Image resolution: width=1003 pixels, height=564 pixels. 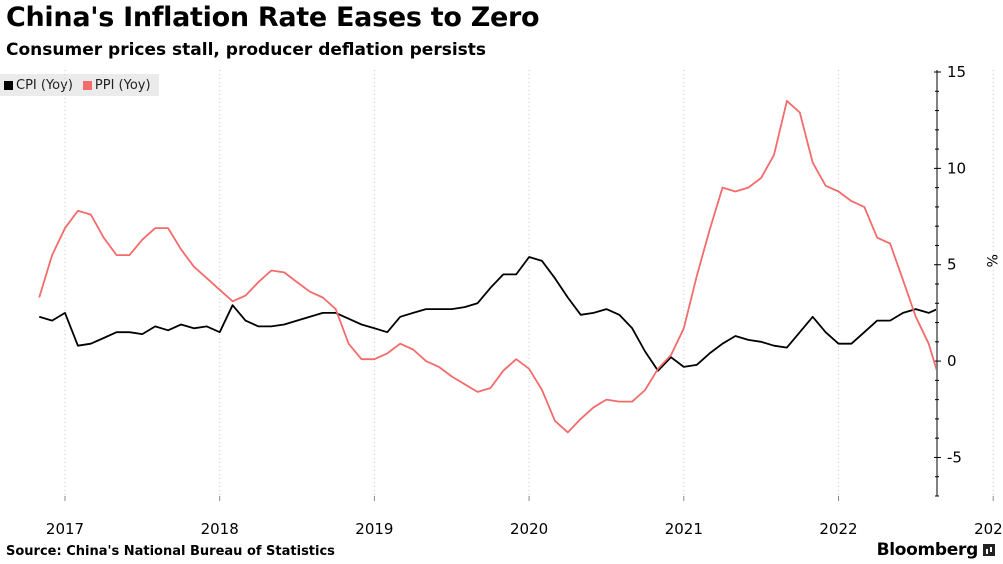 I want to click on x-tick-label: 2019, so click(x=374, y=529).